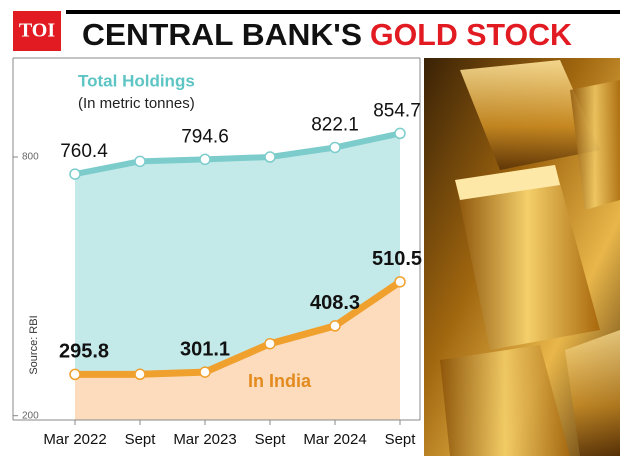 The height and width of the screenshot is (466, 624). I want to click on x-tick-label: Mar 2022, so click(74, 439).